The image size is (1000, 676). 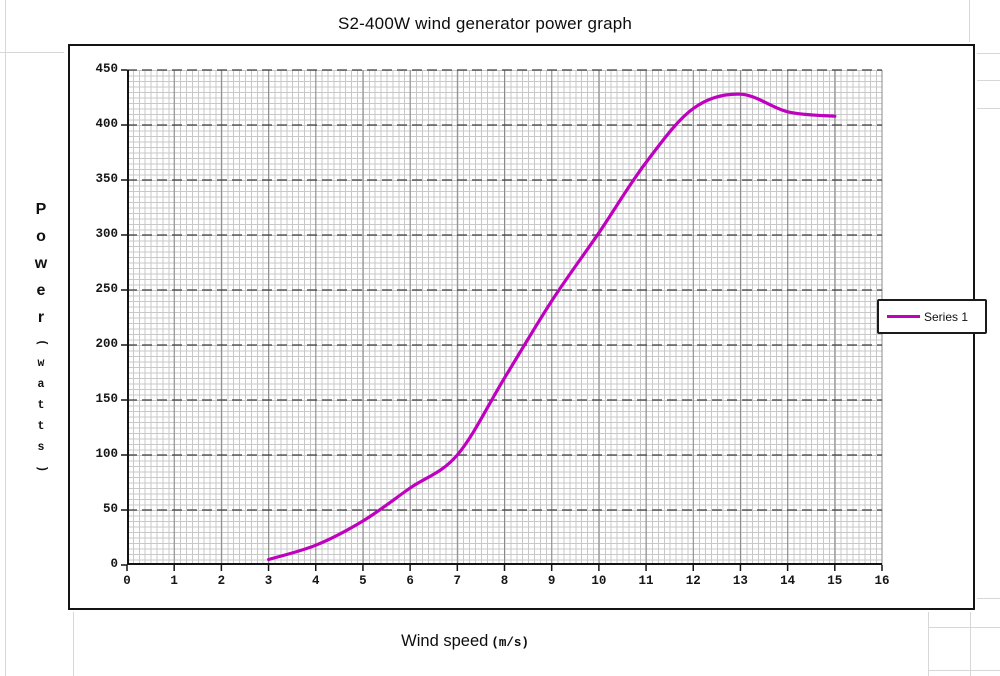 What do you see at coordinates (41, 343) in the screenshot?
I see `y-axis-title-letter: (` at bounding box center [41, 343].